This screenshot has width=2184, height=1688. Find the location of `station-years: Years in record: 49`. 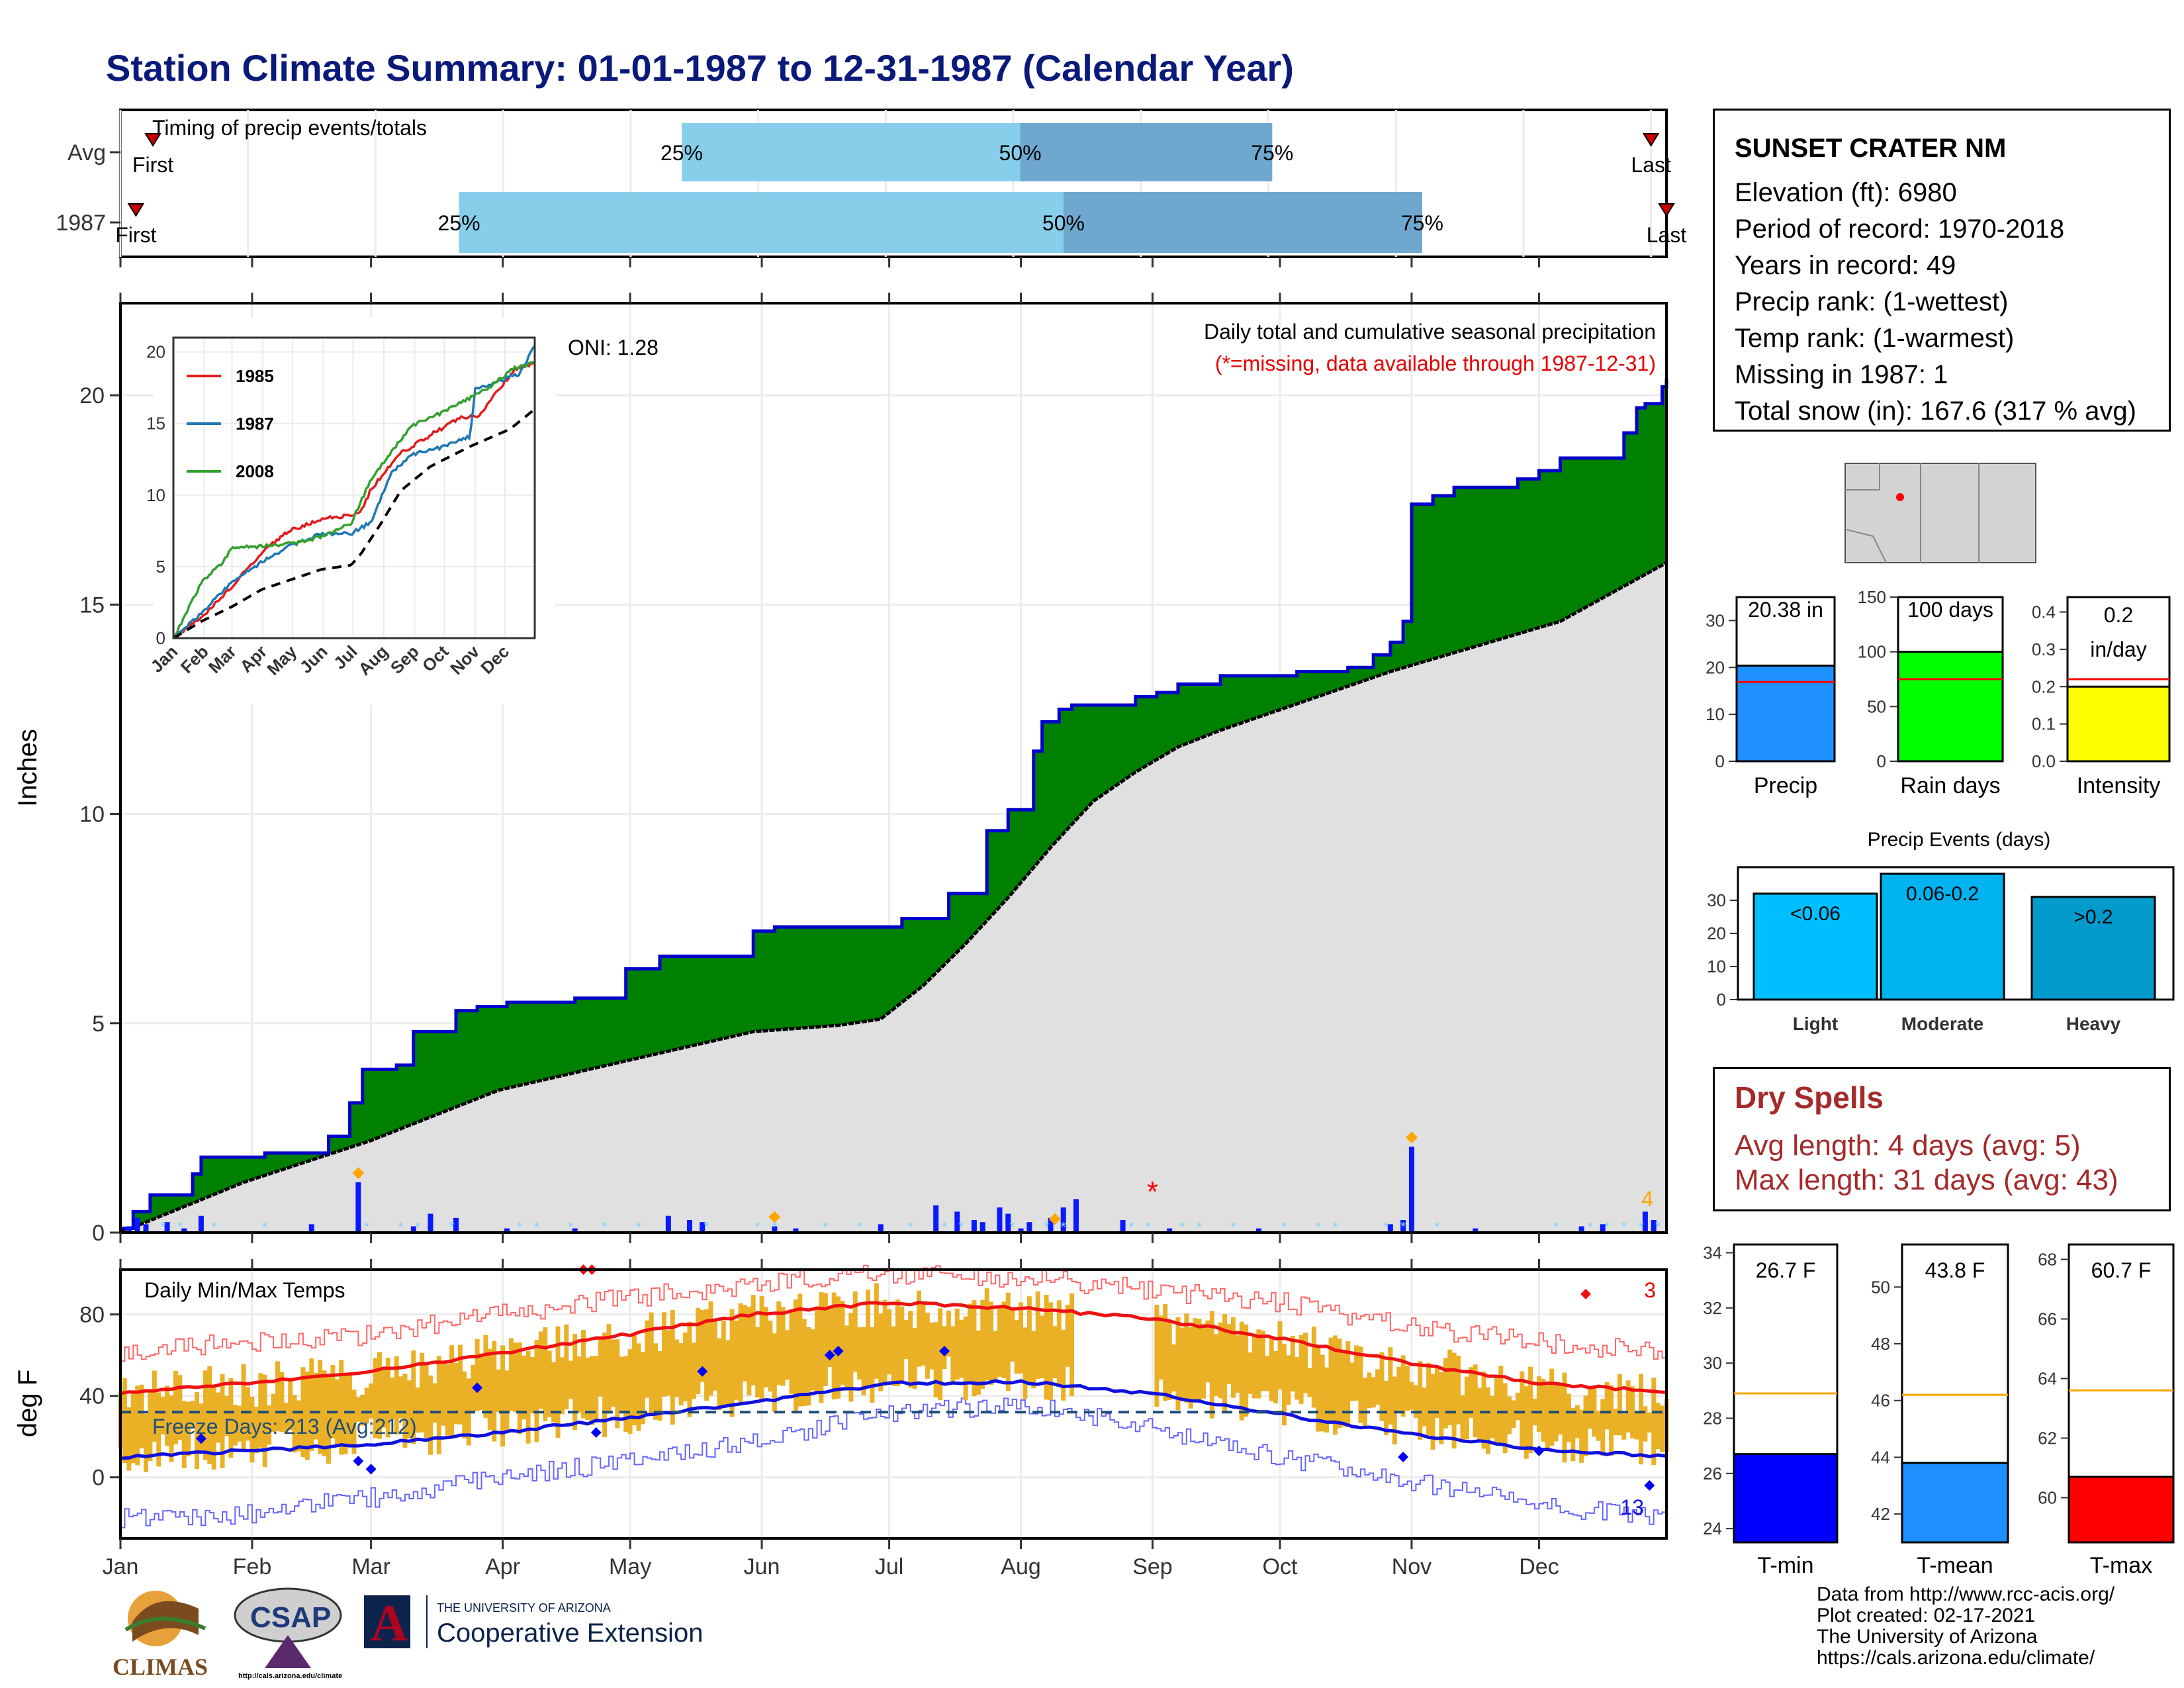

station-years: Years in record: 49 is located at coordinates (1846, 265).